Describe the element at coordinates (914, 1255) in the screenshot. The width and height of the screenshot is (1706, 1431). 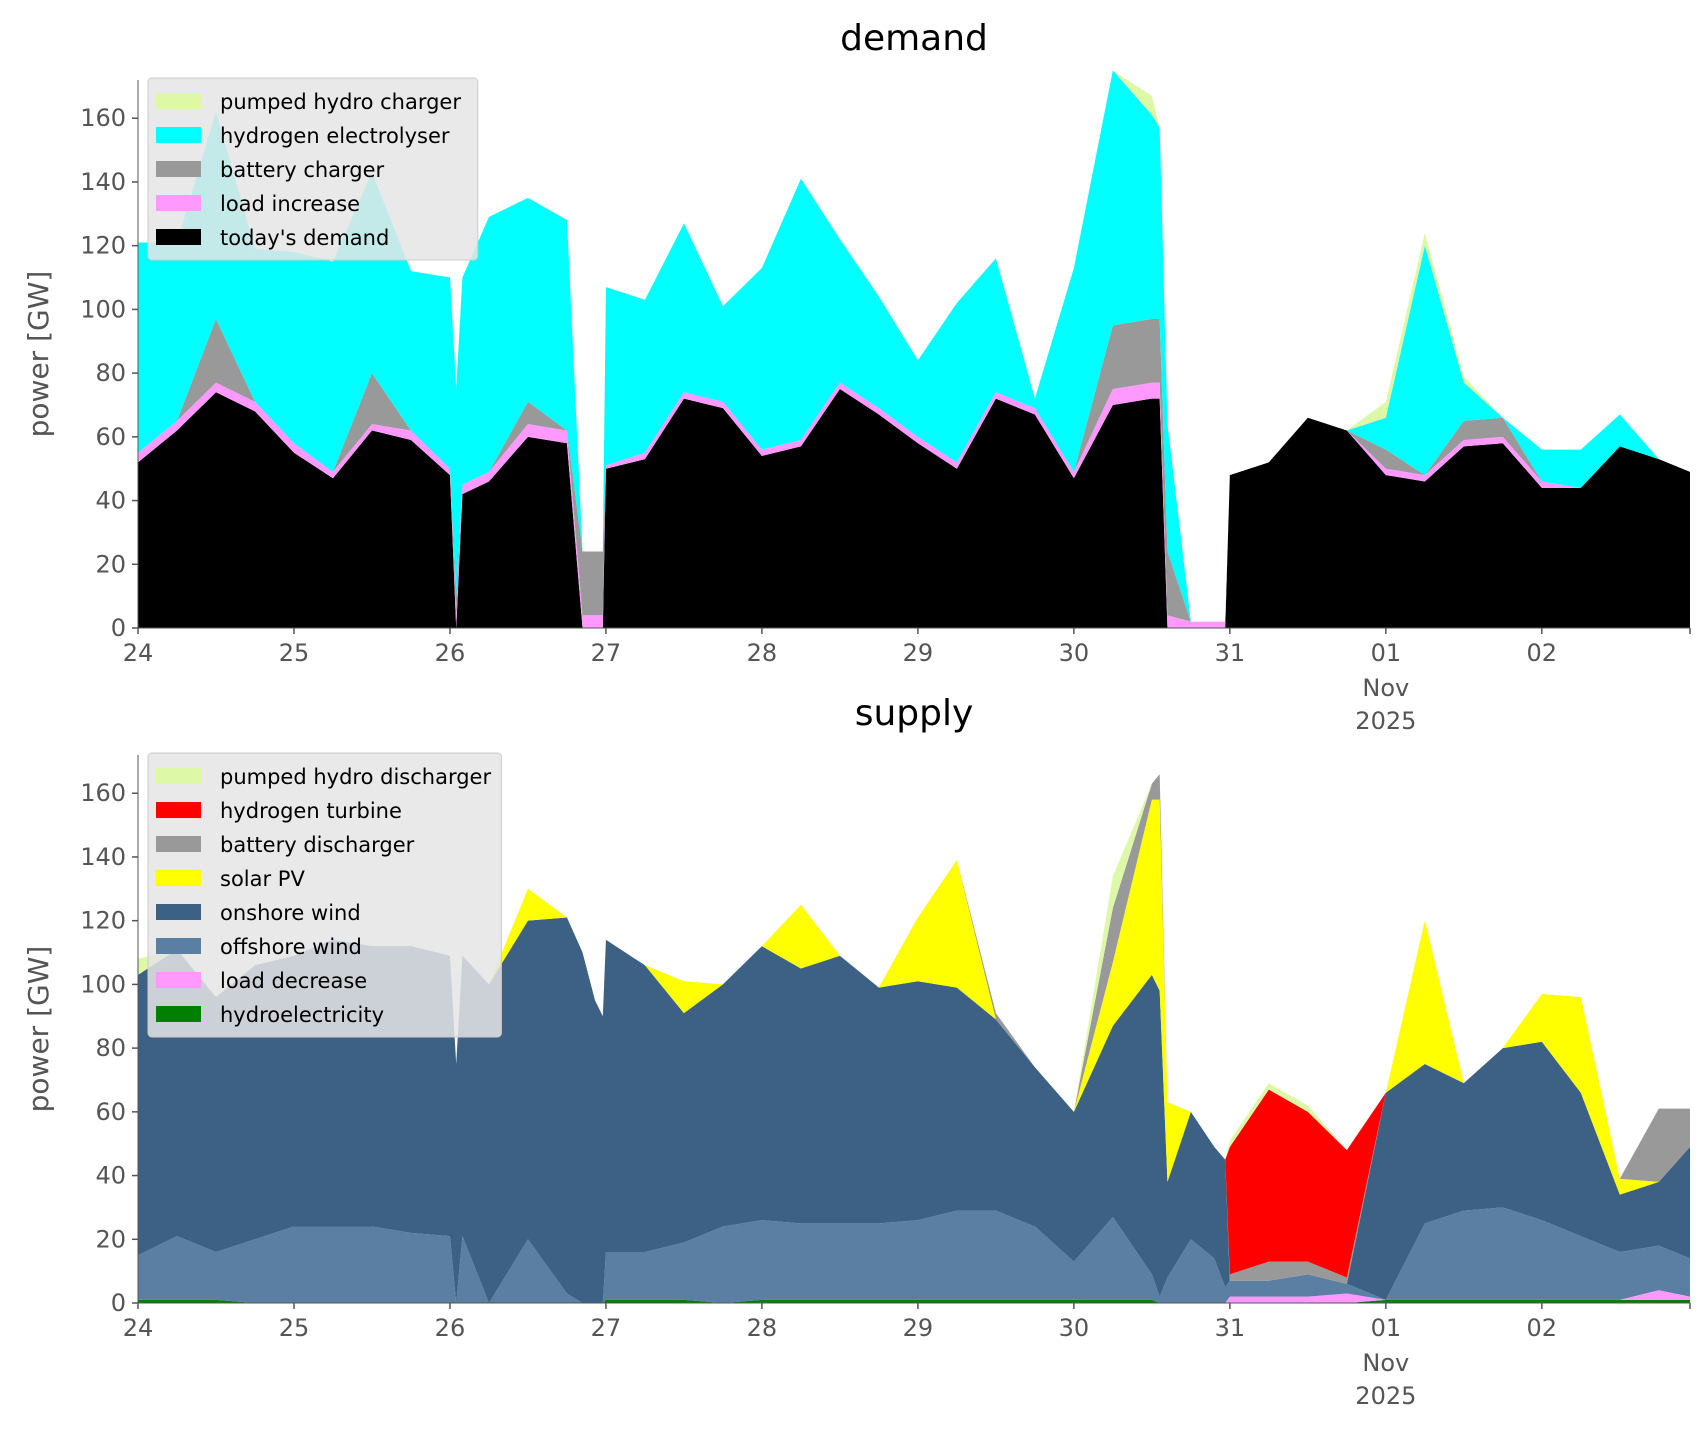
I see `area-offshore-wind` at that location.